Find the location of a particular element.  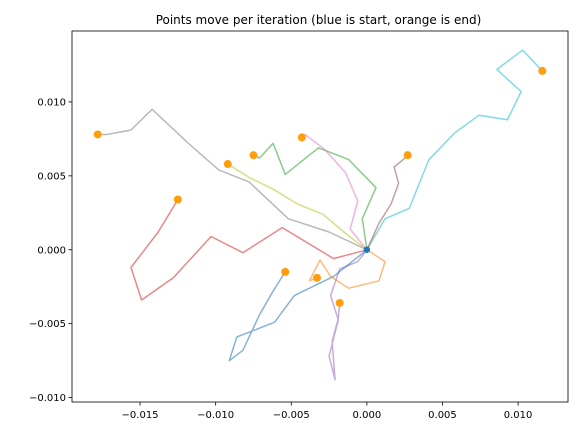

x-tick-label: 0.005 is located at coordinates (442, 415).